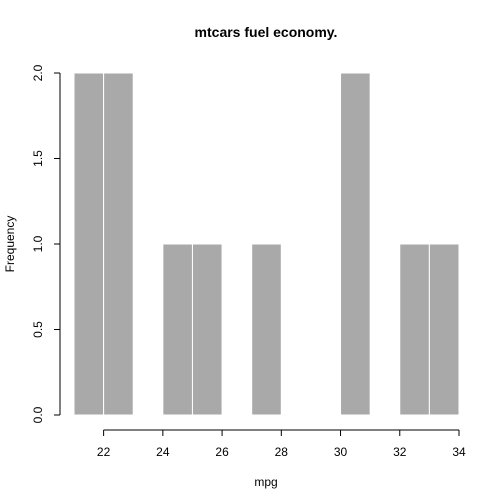 The height and width of the screenshot is (504, 504). I want to click on x-tick-label: 22, so click(104, 452).